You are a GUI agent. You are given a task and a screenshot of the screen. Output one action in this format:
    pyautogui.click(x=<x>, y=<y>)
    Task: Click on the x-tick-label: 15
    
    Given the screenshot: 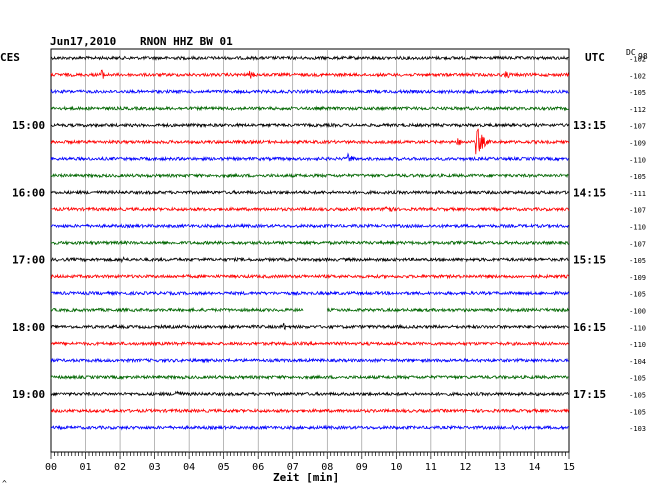 What is the action you would take?
    pyautogui.click(x=569, y=467)
    